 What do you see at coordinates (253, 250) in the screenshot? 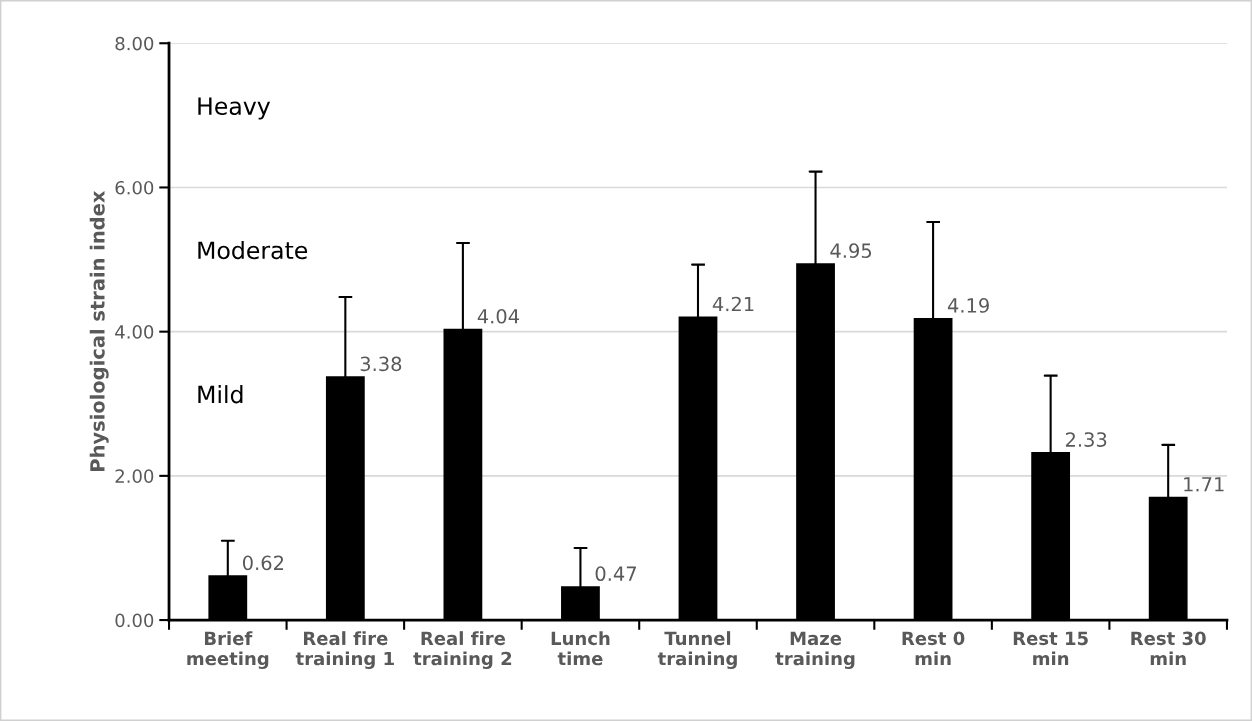
I see `annotation: Moderate` at bounding box center [253, 250].